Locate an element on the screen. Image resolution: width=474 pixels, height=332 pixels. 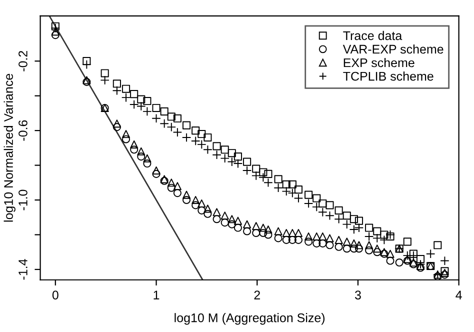
x-tick-label: 2 is located at coordinates (257, 295).